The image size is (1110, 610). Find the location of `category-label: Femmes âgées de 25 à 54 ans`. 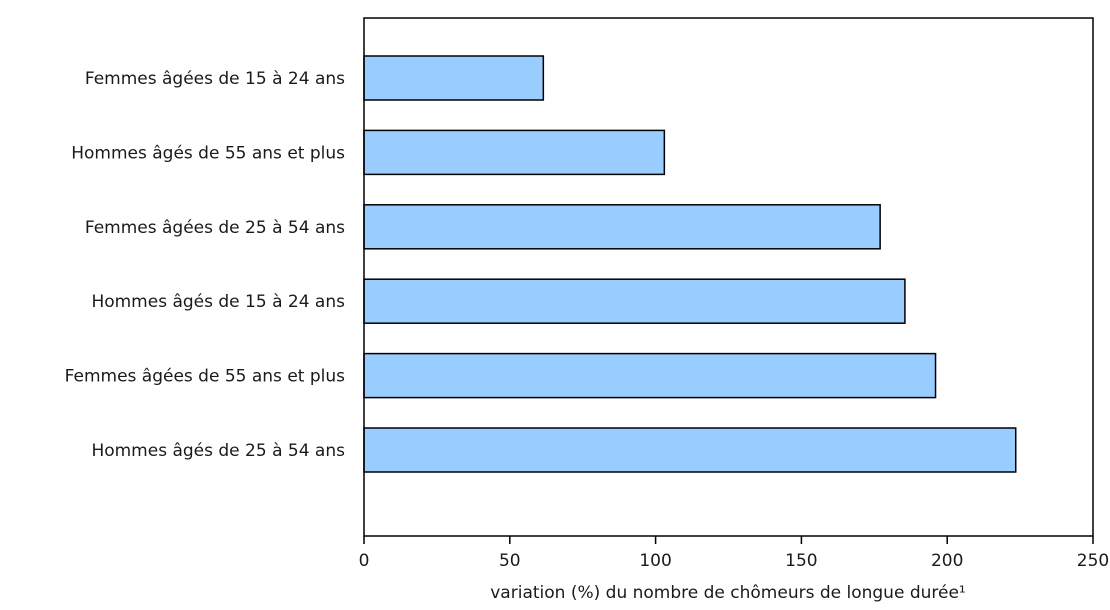

category-label: Femmes âgées de 25 à 54 ans is located at coordinates (215, 228).